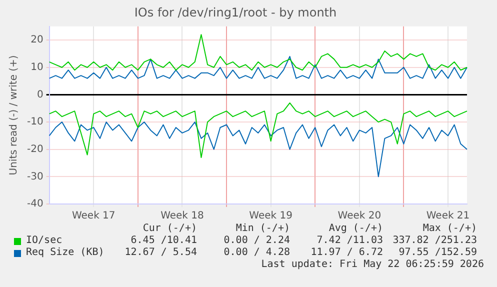  What do you see at coordinates (372, 265) in the screenshot?
I see `text: Last update: Fri May 22 06:25:59 2026` at bounding box center [372, 265].